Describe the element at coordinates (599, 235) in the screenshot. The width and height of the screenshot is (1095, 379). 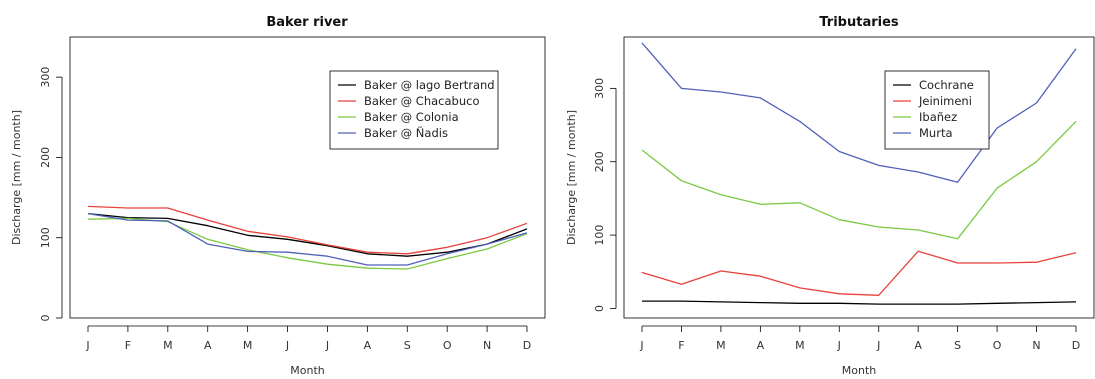
I see `p1-y-tick-label: 100` at that location.